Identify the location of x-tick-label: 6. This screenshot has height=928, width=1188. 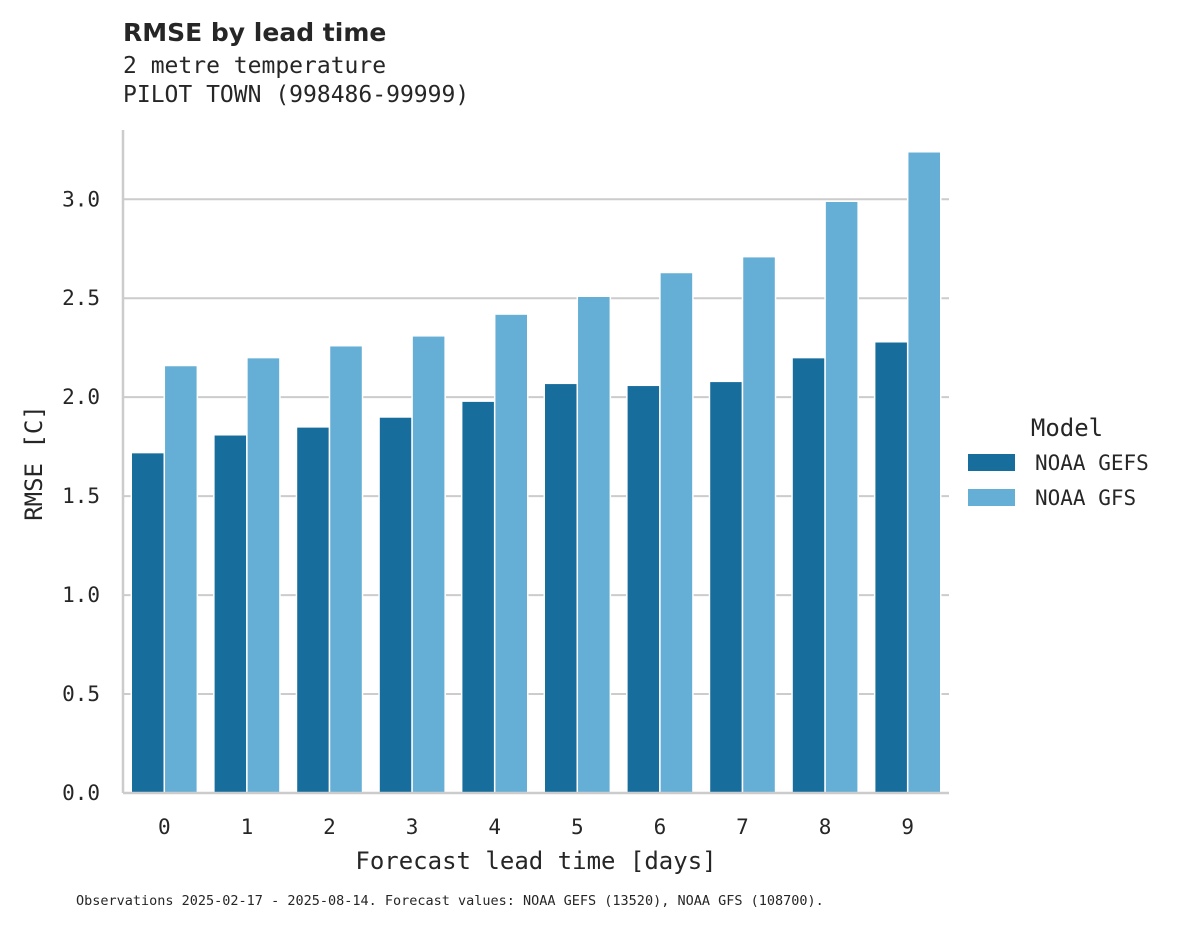
(660, 827).